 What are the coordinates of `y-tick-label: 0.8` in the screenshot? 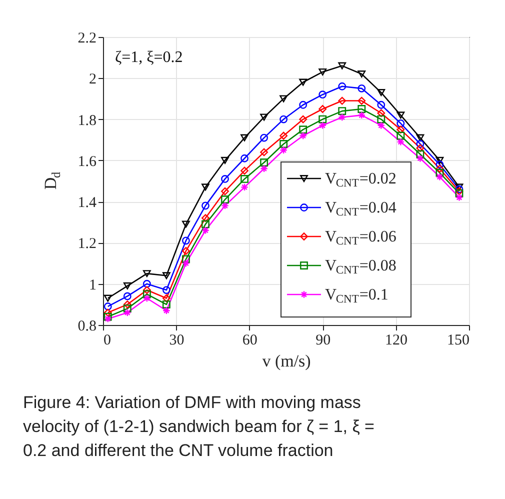 It's located at (87, 326).